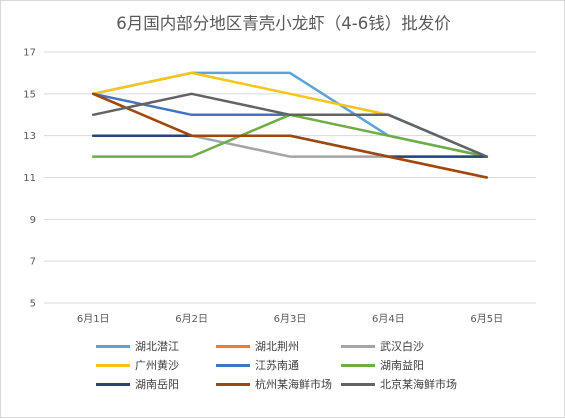 Image resolution: width=565 pixels, height=419 pixels. I want to click on x-tick-label: 6月3日, so click(290, 319).